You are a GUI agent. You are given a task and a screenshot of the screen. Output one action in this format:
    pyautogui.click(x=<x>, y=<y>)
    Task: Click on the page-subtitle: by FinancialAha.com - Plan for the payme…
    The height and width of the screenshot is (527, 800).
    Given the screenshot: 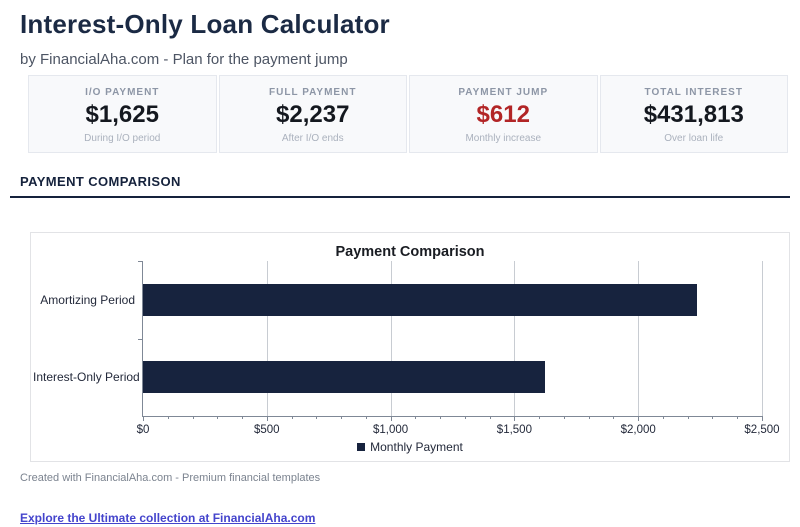 What is the action you would take?
    pyautogui.click(x=184, y=59)
    